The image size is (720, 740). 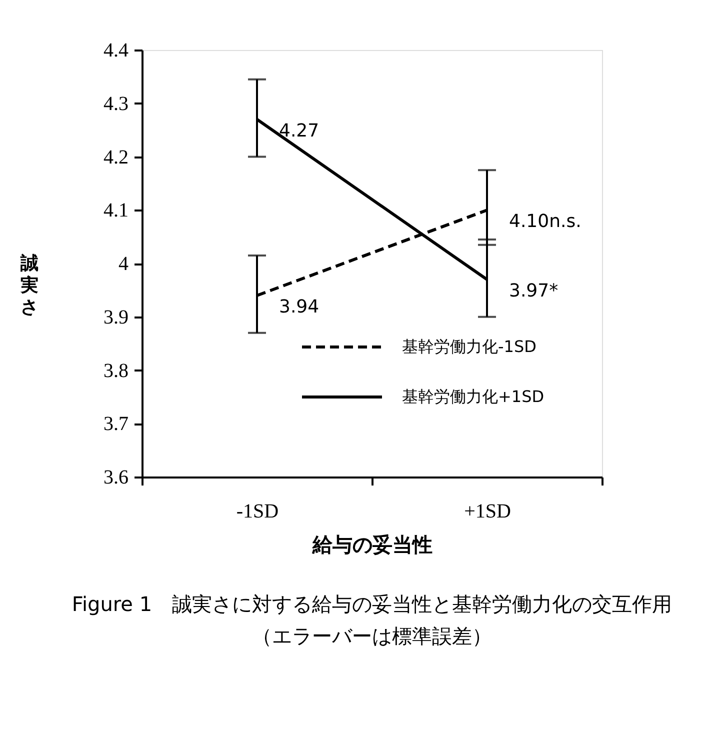 What do you see at coordinates (372, 636) in the screenshot?
I see `text: （エラーバーは標準誤差）` at bounding box center [372, 636].